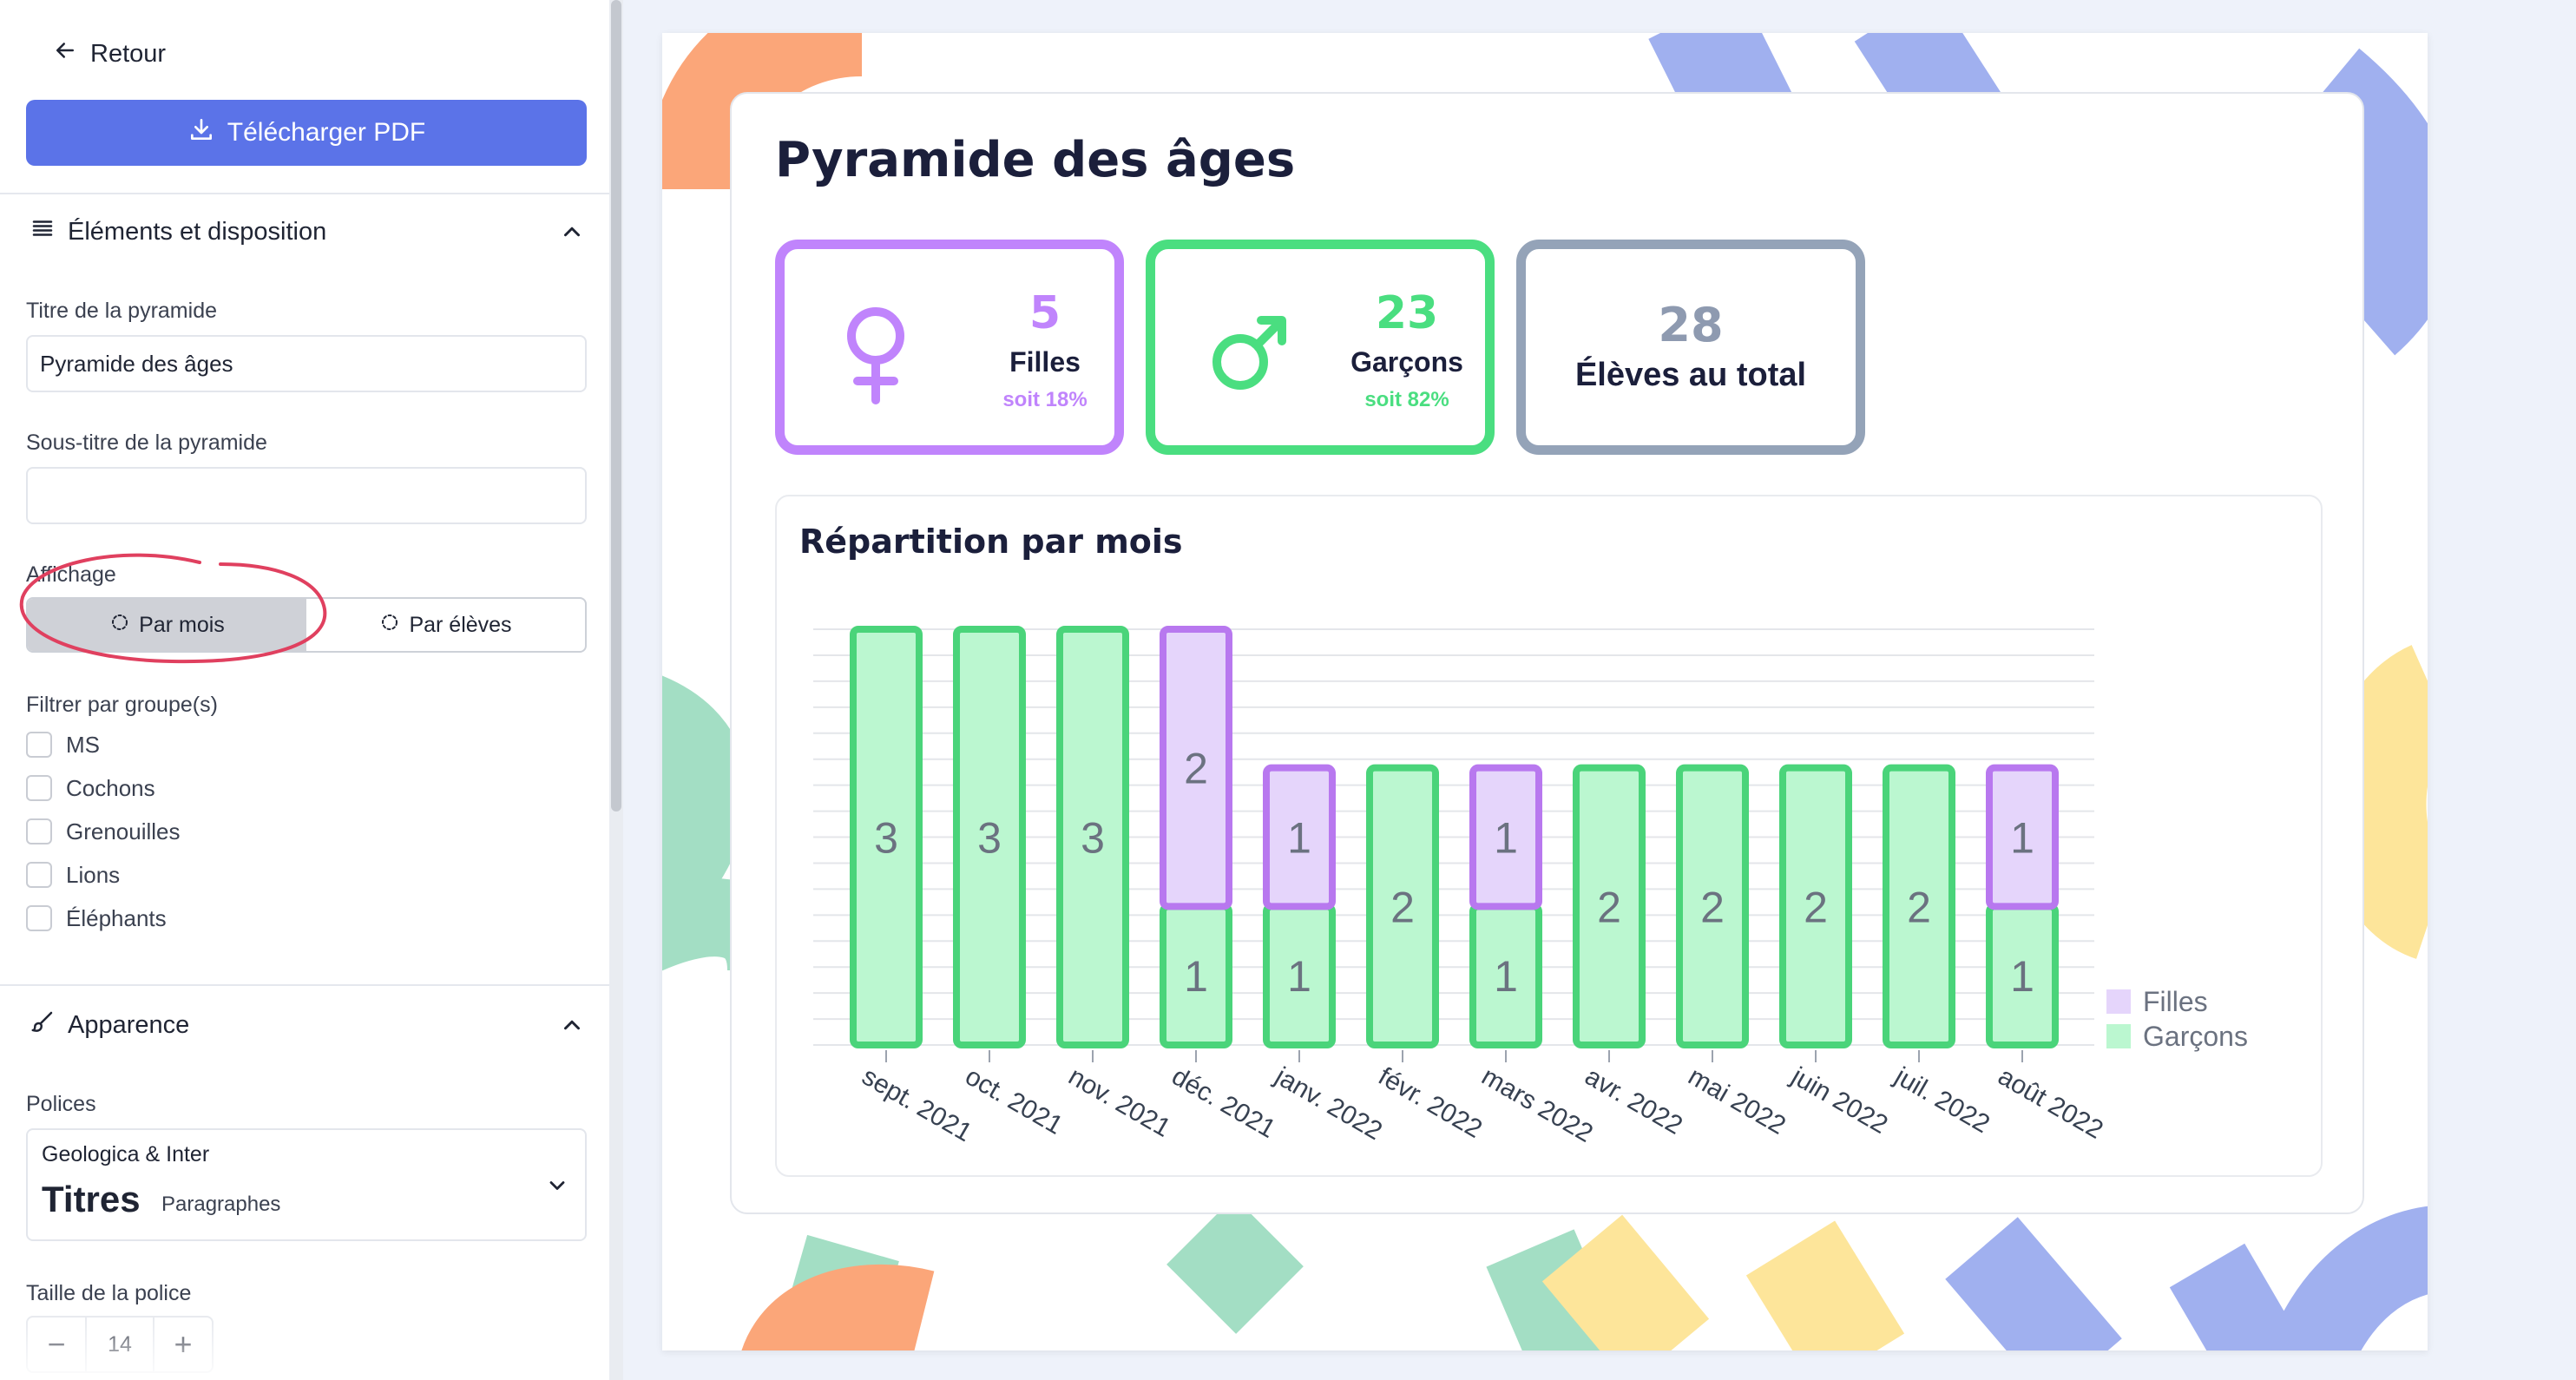  Describe the element at coordinates (304, 985) in the screenshot. I see `divider` at that location.